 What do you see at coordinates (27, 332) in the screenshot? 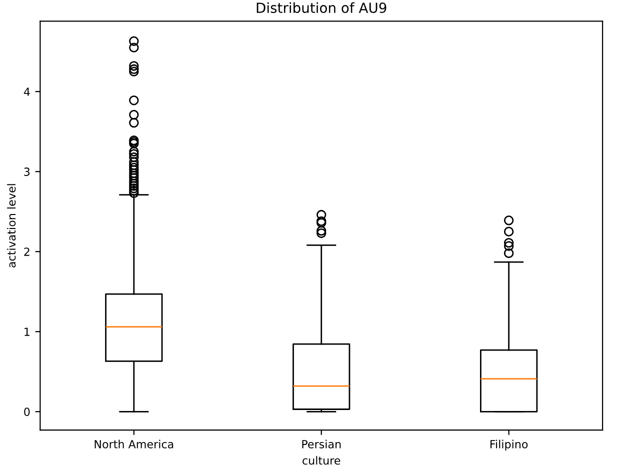
I see `y-tick-label: 1` at bounding box center [27, 332].